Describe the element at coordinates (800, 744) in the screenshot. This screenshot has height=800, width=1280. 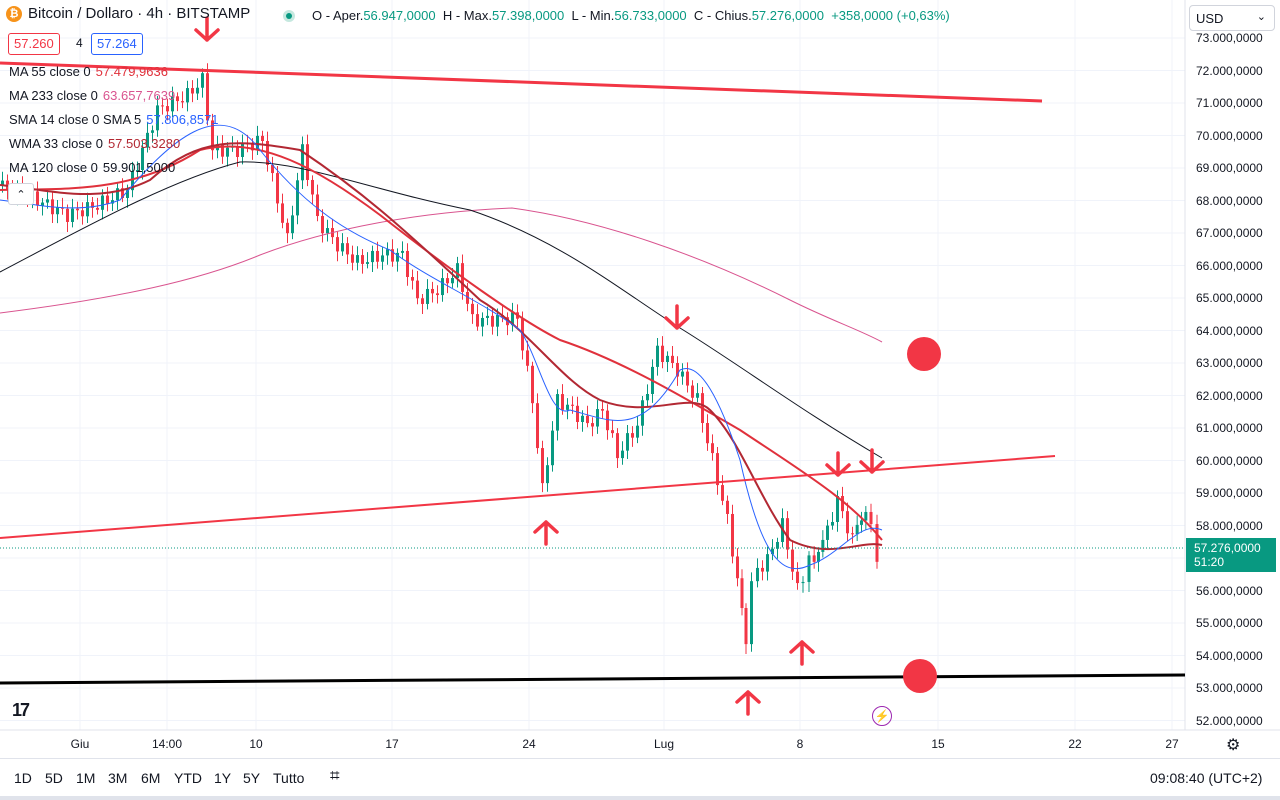
I see `time-tick-label: 8` at that location.